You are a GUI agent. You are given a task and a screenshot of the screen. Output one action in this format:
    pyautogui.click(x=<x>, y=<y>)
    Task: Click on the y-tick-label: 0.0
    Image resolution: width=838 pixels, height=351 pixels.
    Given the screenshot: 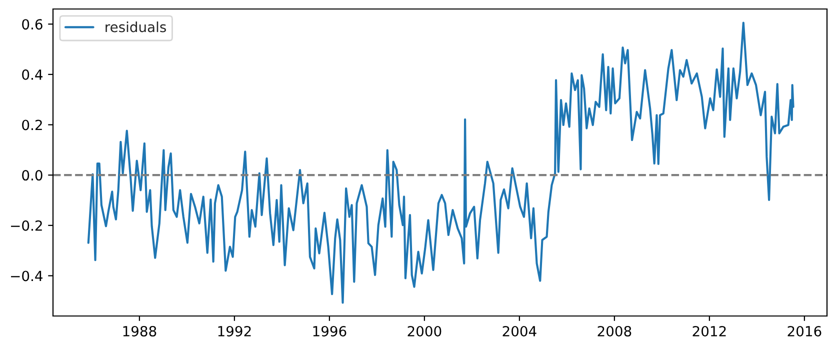 What is the action you would take?
    pyautogui.click(x=32, y=175)
    